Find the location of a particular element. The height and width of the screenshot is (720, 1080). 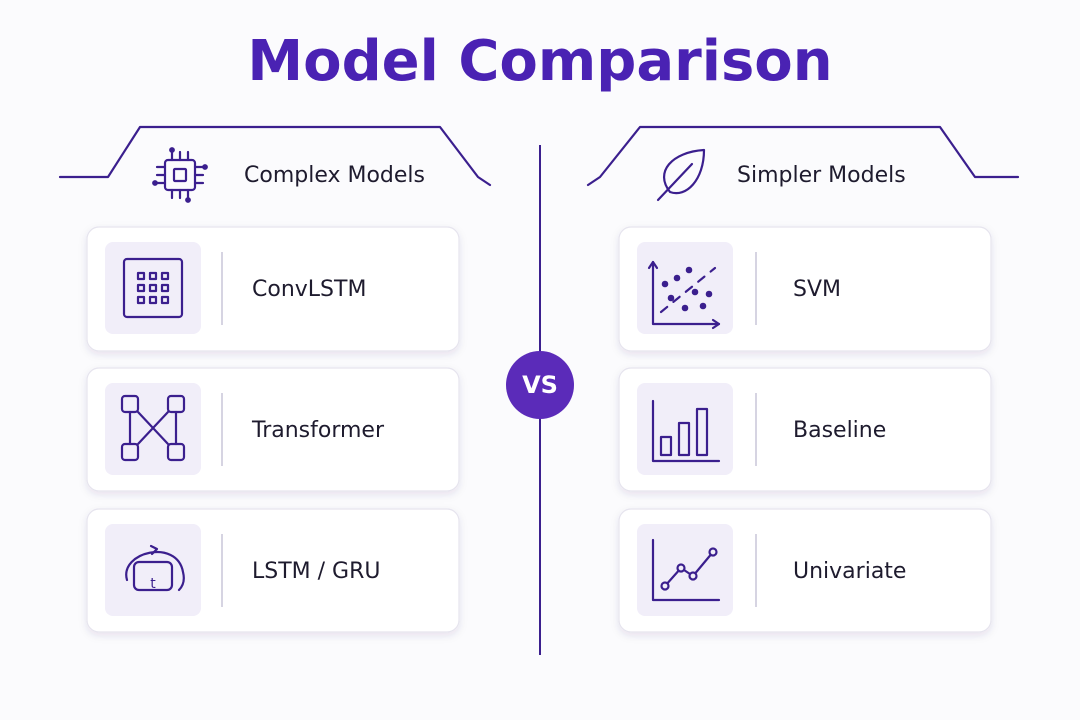

vs-badge is located at coordinates (540, 385).